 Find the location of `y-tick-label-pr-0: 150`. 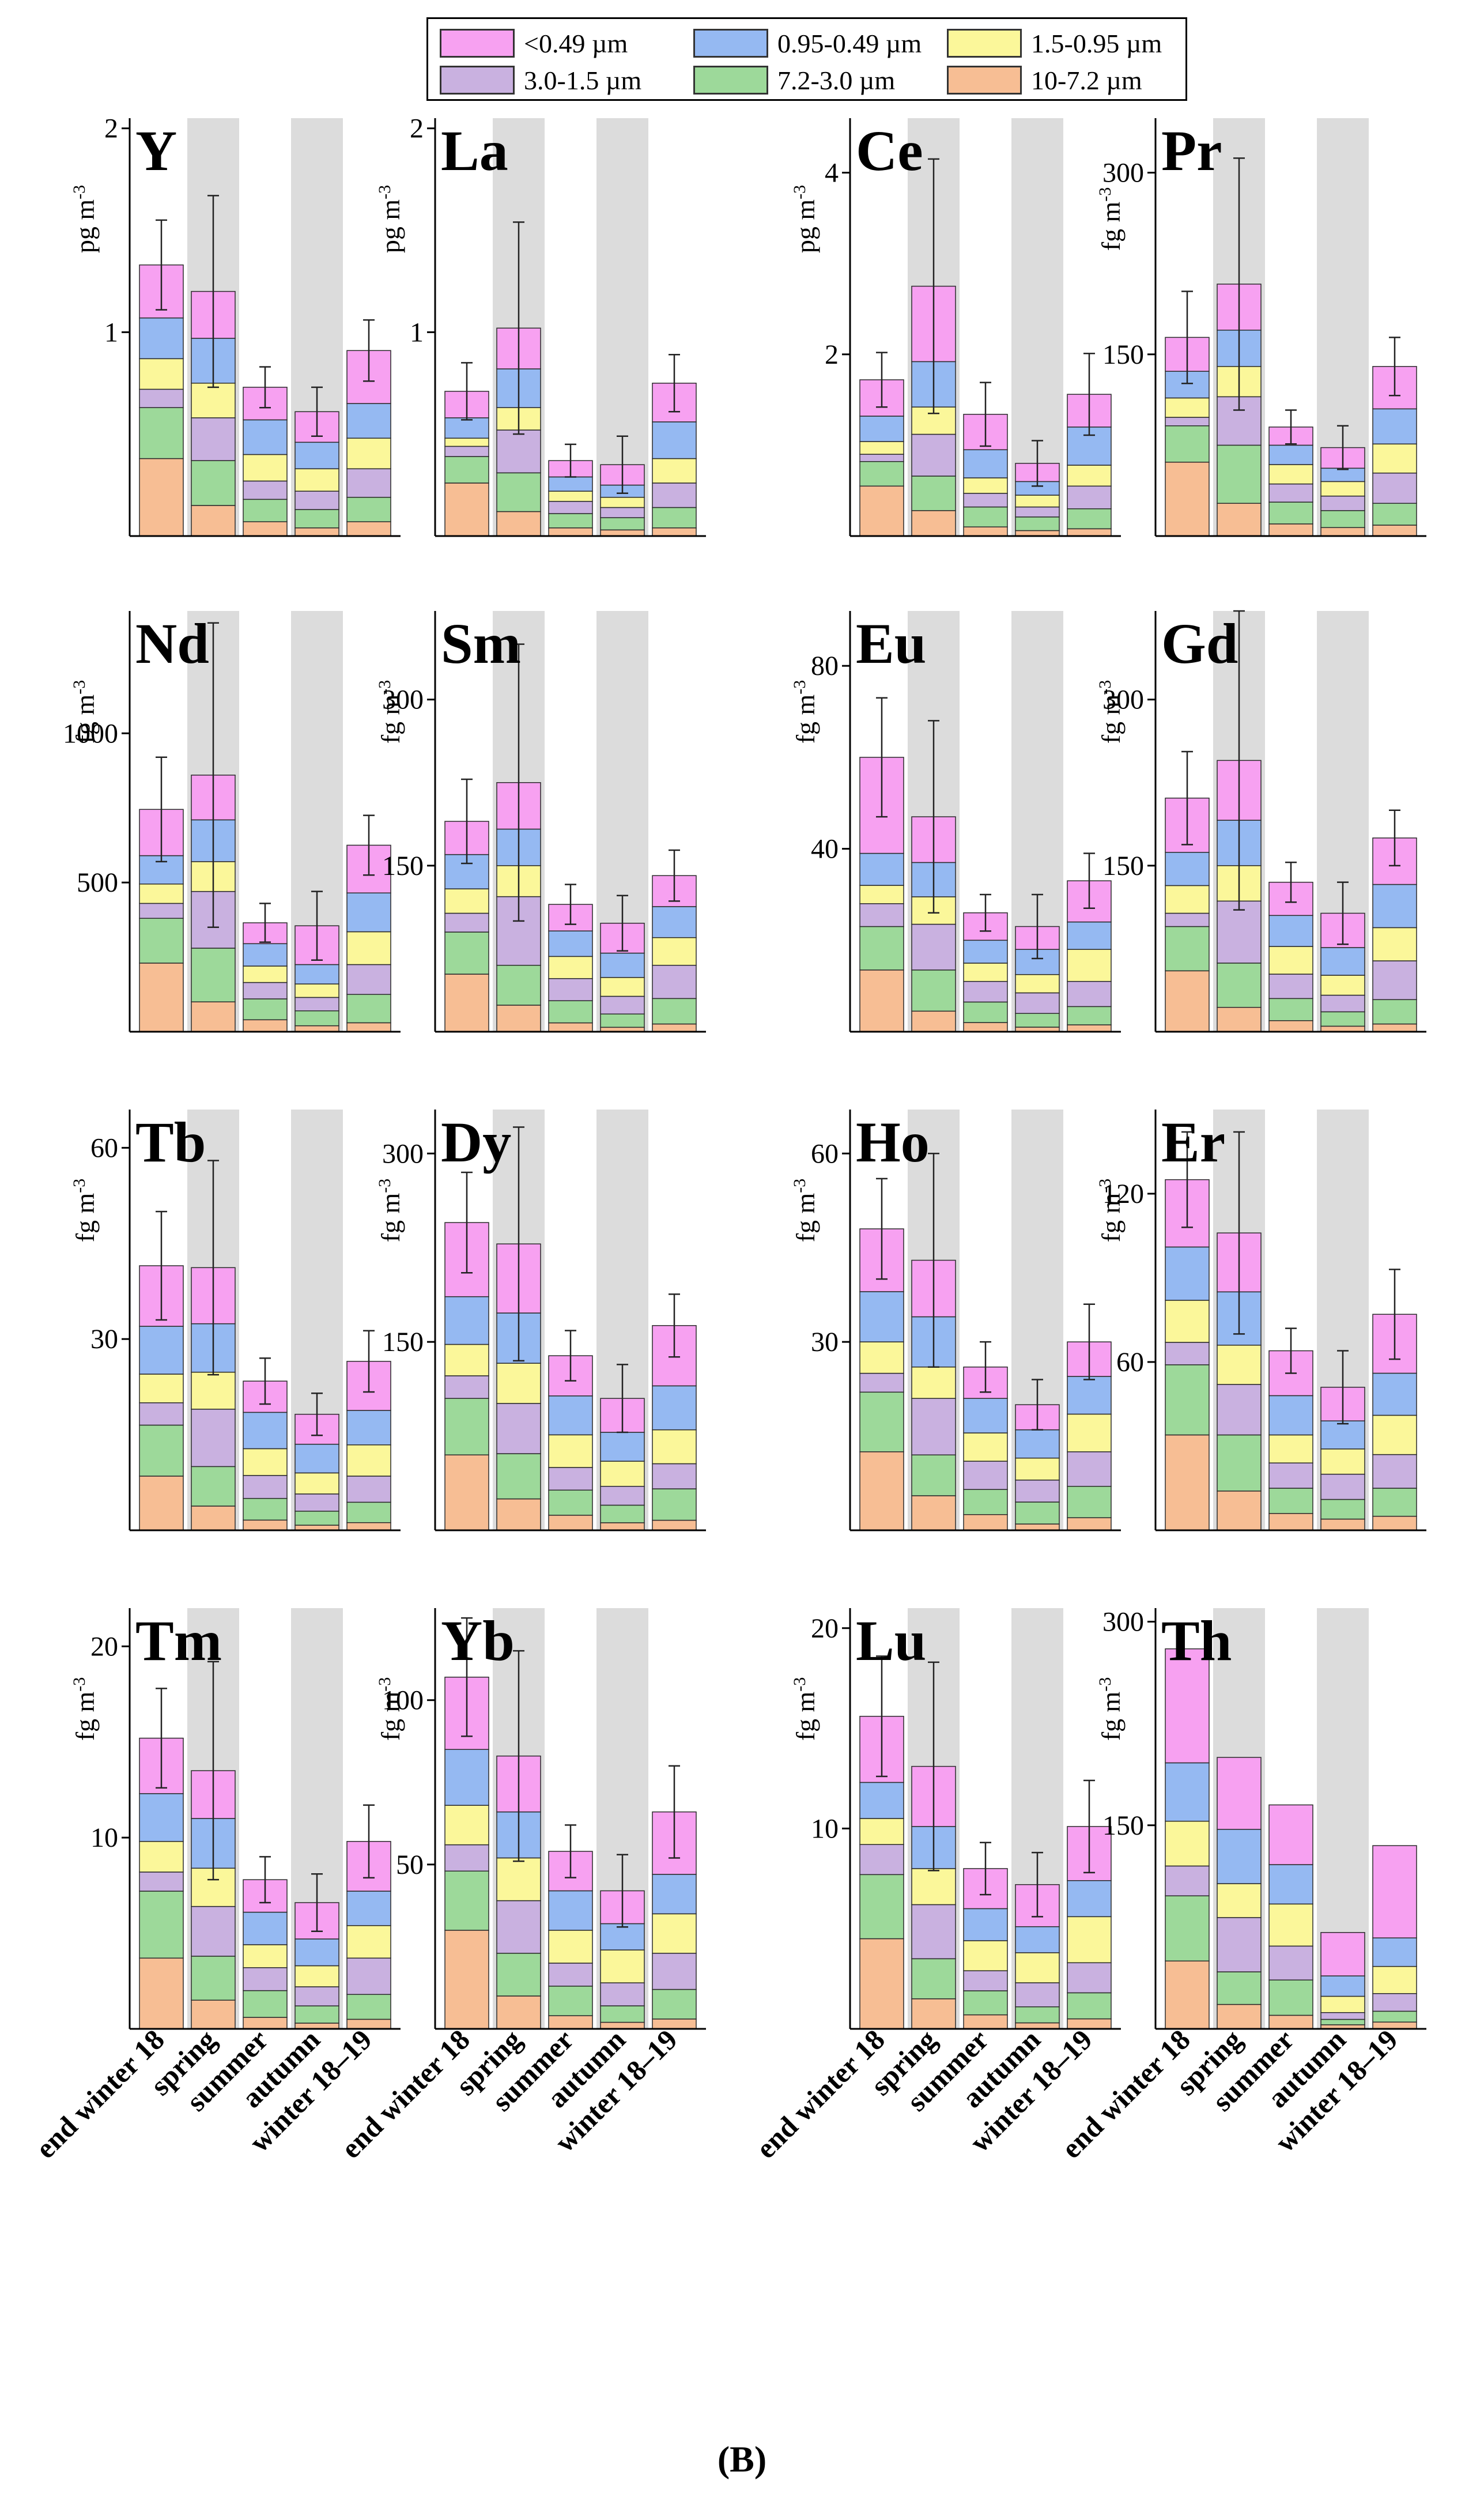

y-tick-label-pr-0: 150 is located at coordinates (1123, 354).